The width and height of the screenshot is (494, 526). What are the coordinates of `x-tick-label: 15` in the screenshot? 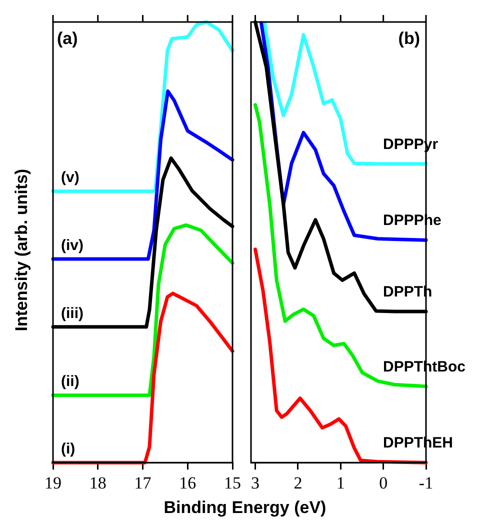 It's located at (232, 482).